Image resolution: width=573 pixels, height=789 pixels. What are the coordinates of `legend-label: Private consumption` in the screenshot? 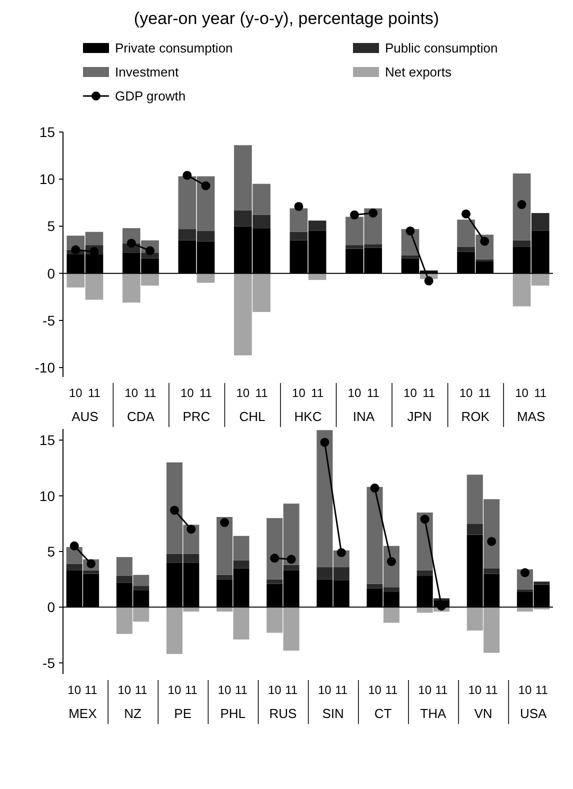 It's located at (174, 48).